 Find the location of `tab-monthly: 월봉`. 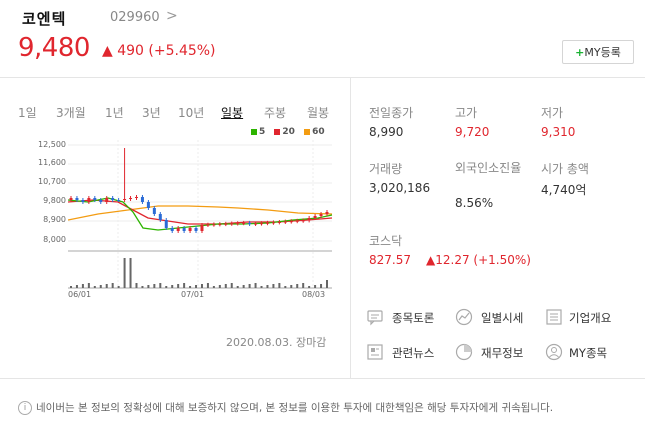

tab-monthly: 월봉 is located at coordinates (318, 113).